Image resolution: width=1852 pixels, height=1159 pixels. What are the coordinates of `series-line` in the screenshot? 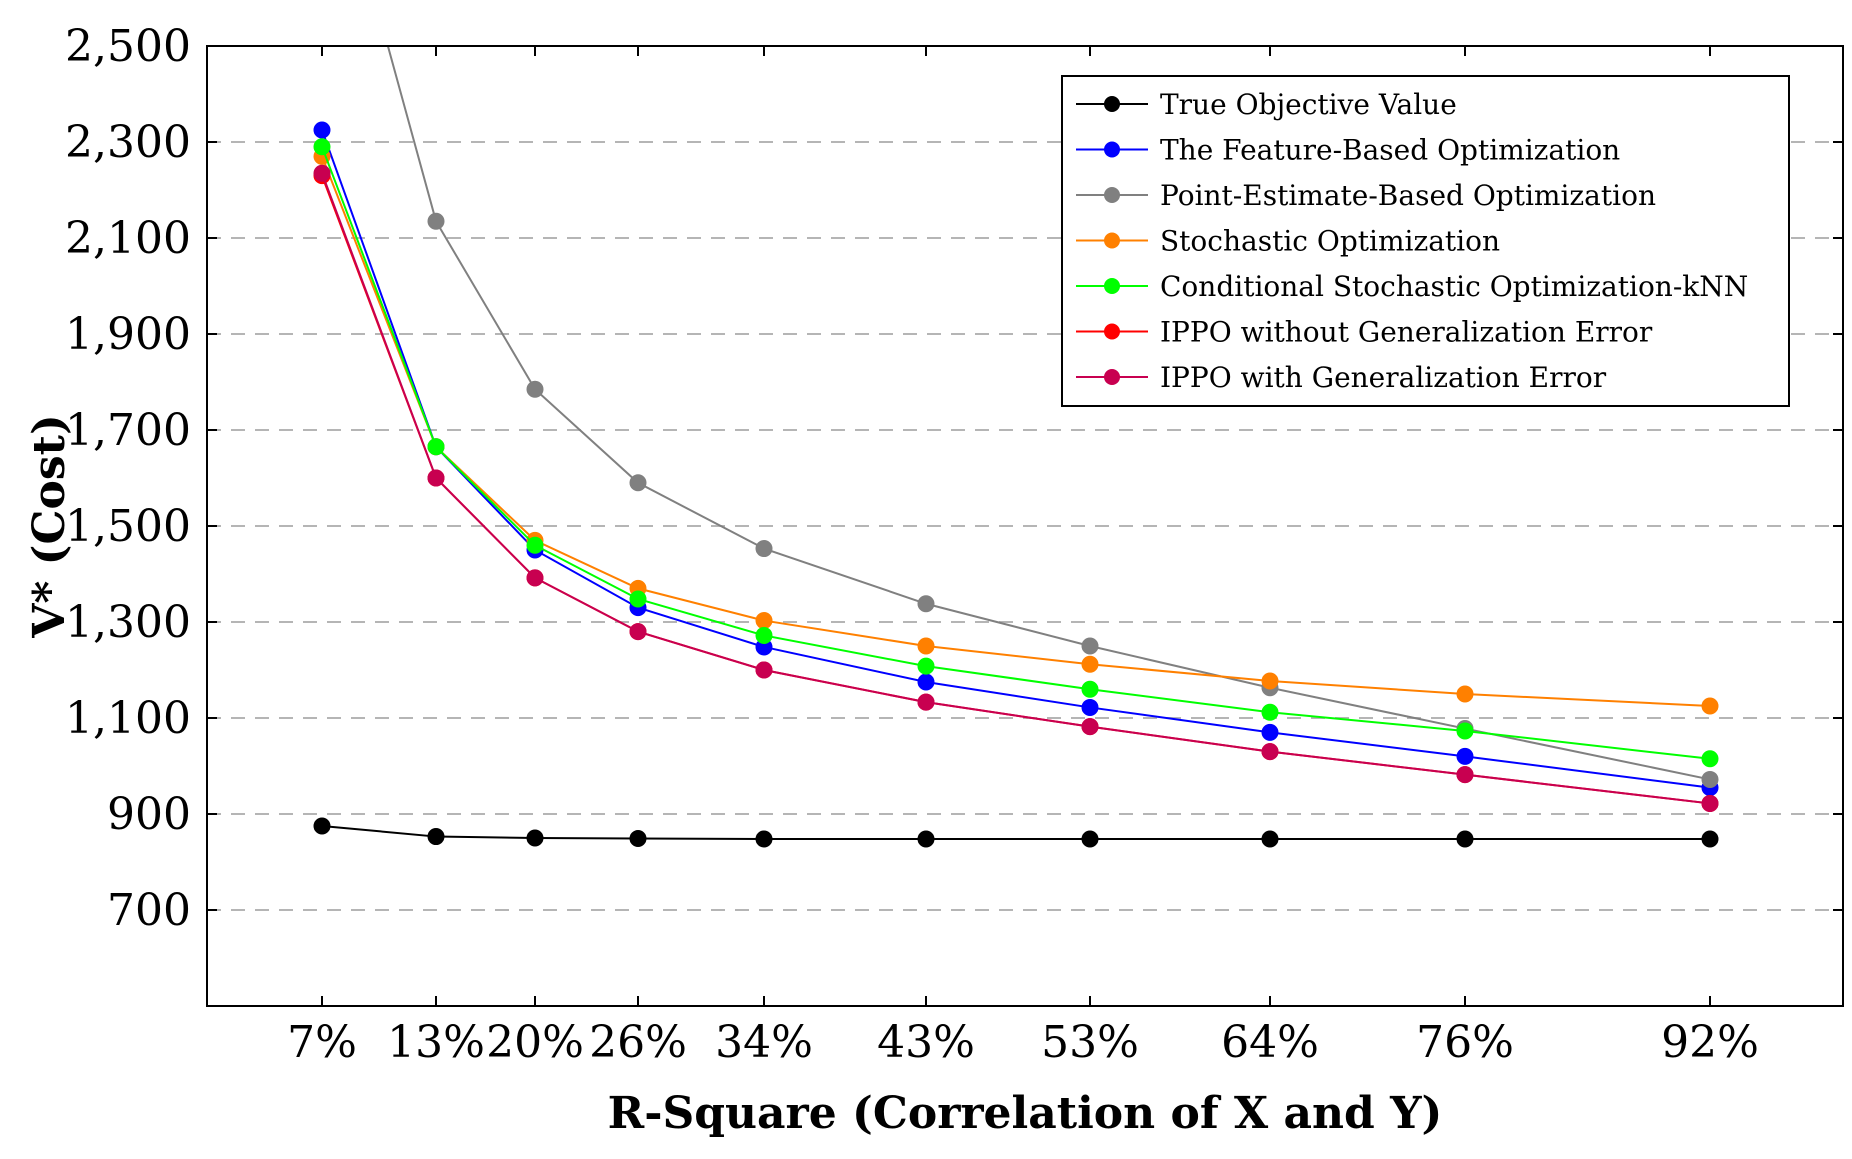 It's located at (1015, 832).